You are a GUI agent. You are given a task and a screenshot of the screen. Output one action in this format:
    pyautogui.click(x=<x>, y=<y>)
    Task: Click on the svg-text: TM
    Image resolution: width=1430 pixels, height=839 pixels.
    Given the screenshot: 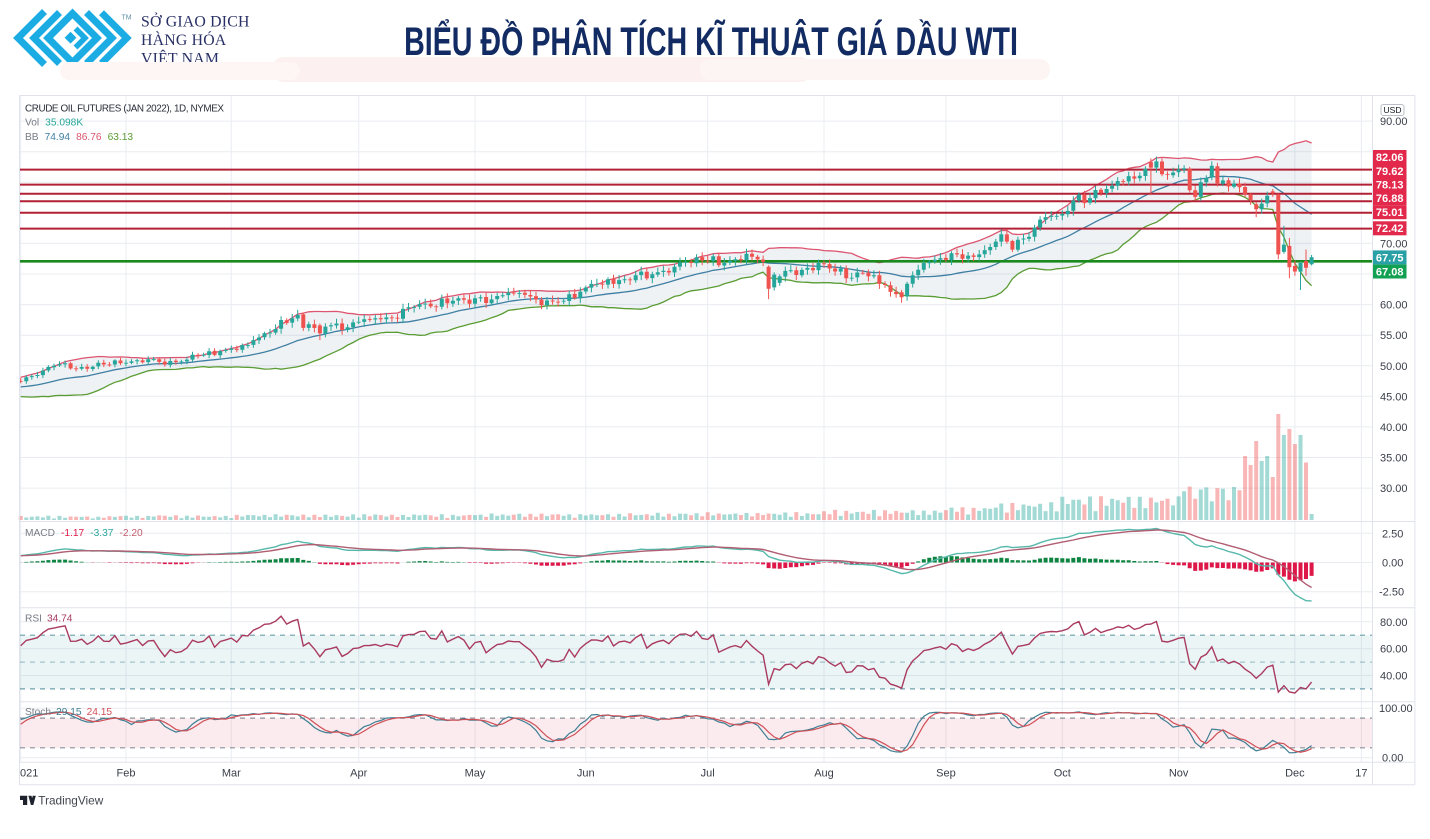 What is the action you would take?
    pyautogui.click(x=127, y=18)
    